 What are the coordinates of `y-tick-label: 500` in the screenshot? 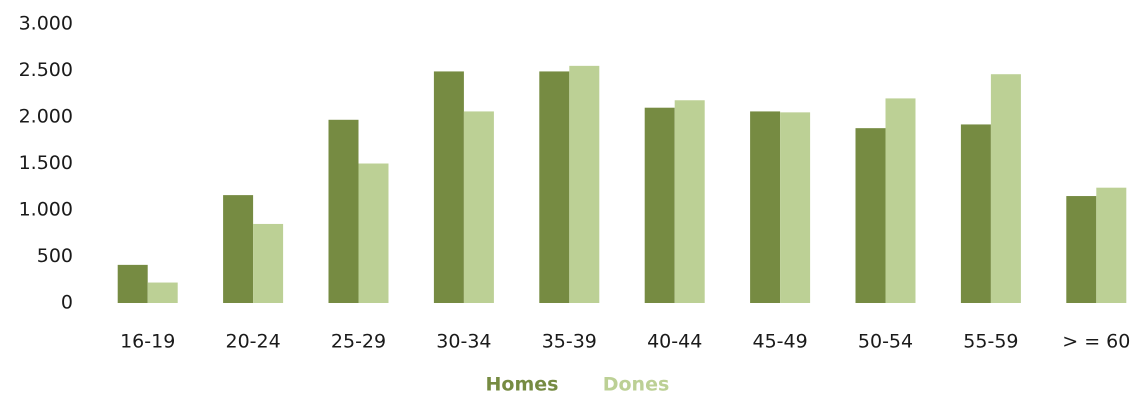 It's located at (55, 256).